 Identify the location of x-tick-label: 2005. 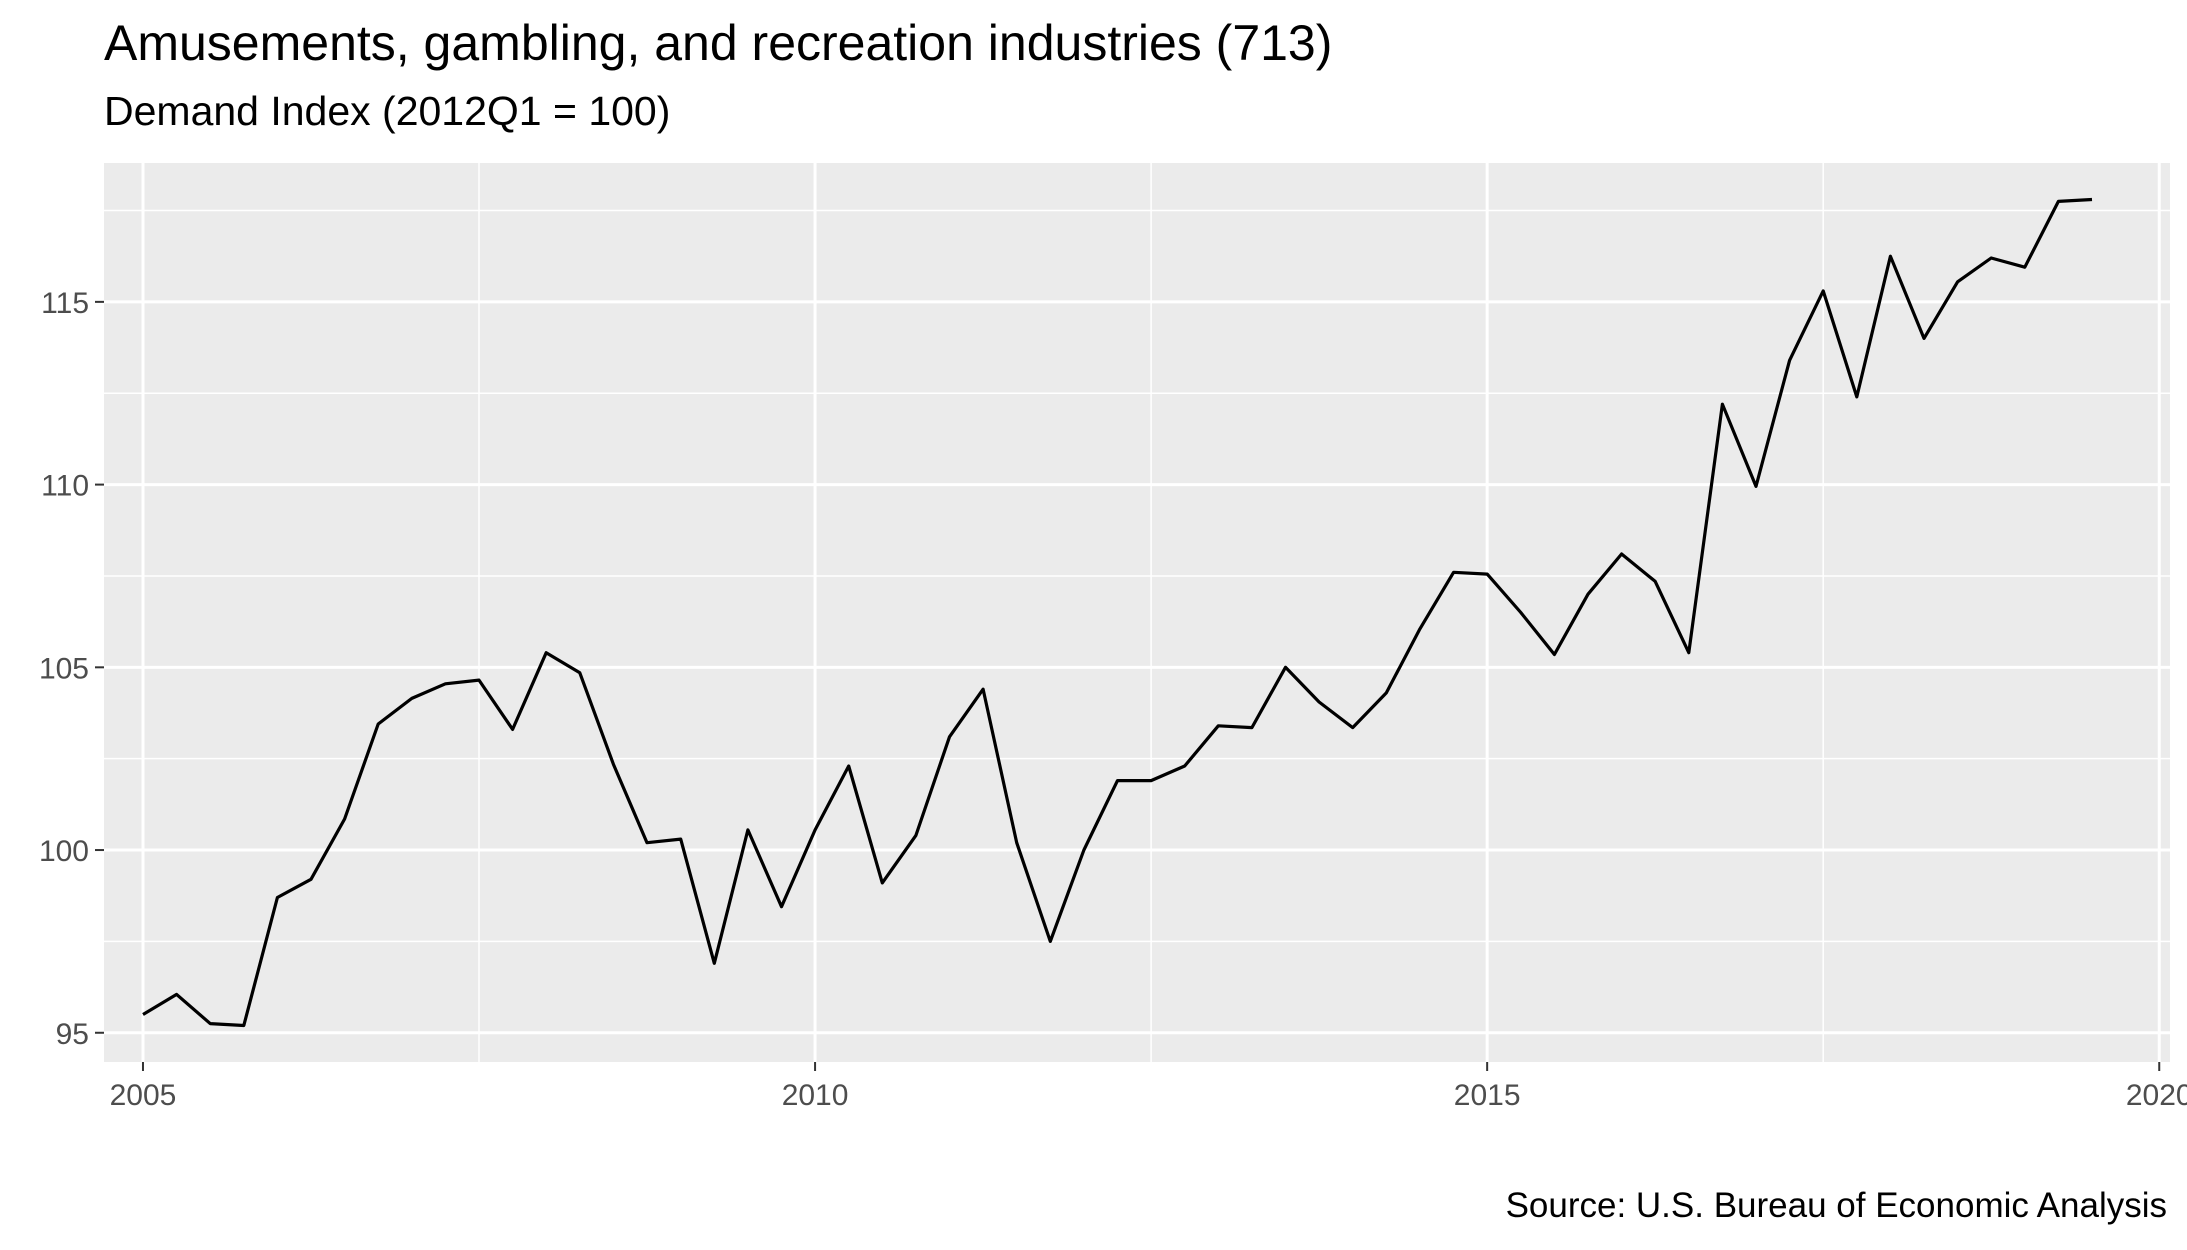
(143, 1095).